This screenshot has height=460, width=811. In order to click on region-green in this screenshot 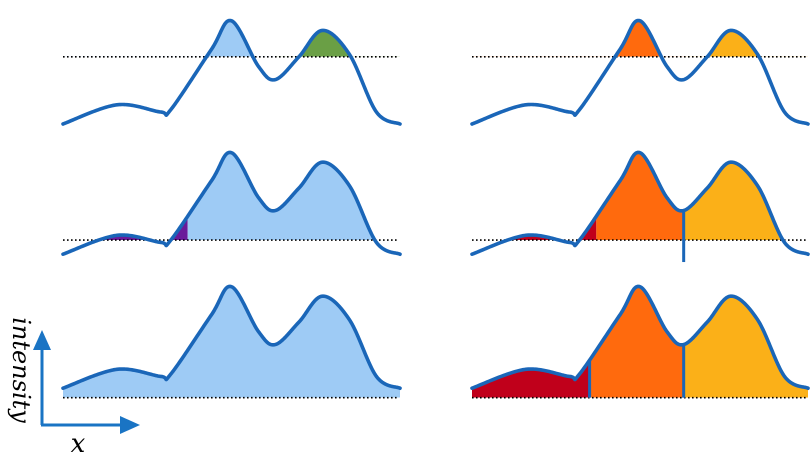, I will do `click(324, 43)`.